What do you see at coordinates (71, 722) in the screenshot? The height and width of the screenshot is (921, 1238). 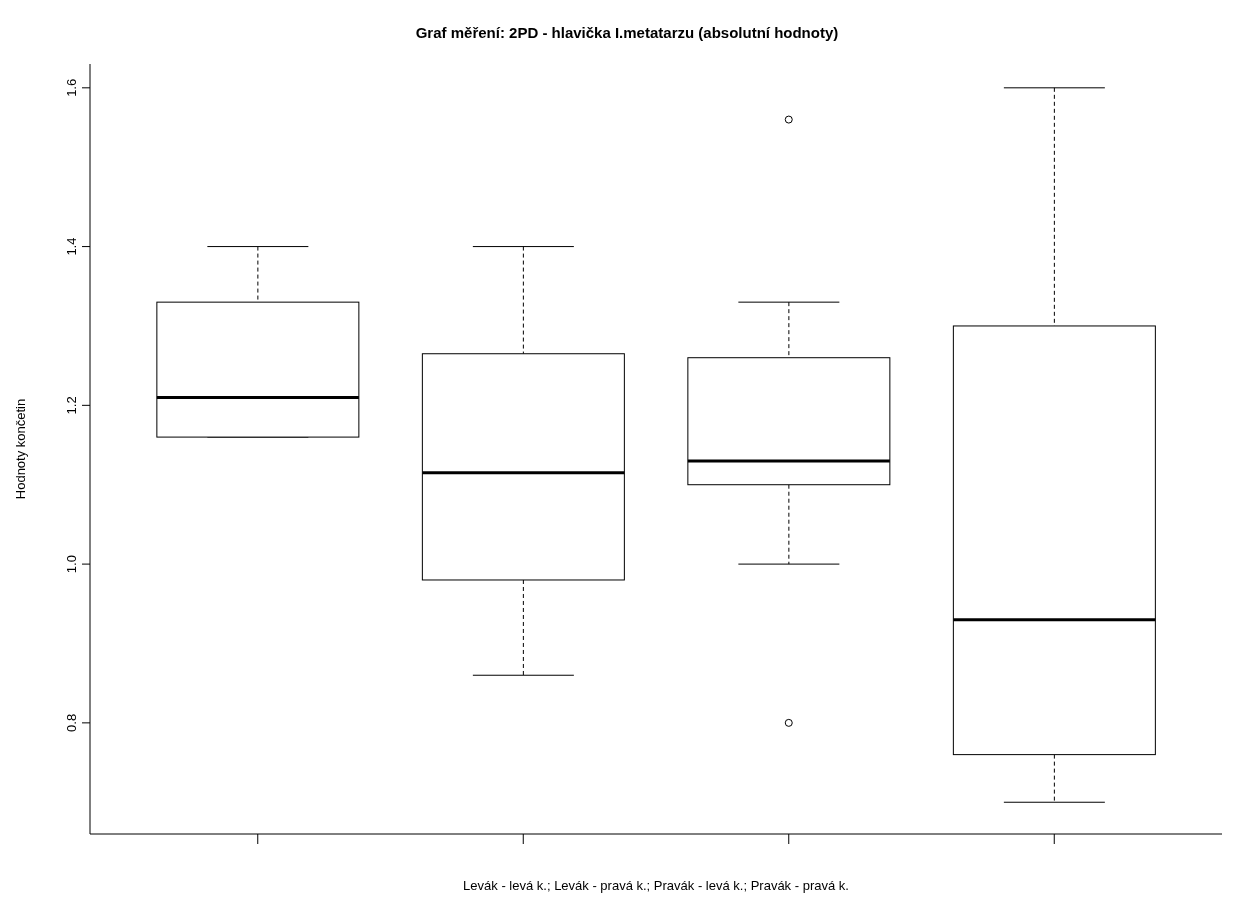 I see `y-tick-label: 0.8` at bounding box center [71, 722].